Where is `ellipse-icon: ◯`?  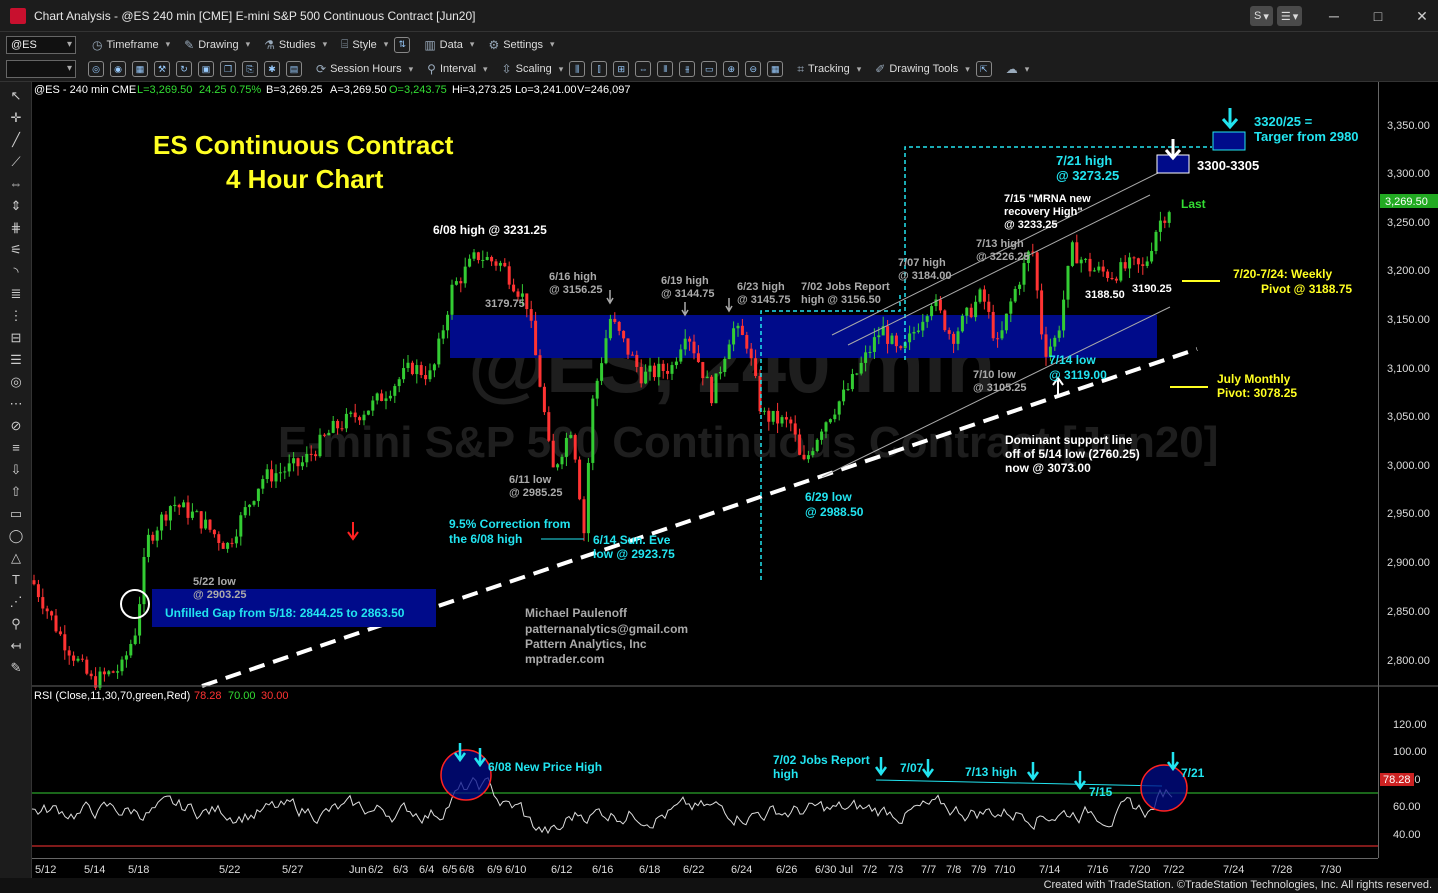
ellipse-icon: ◯ is located at coordinates (16, 535).